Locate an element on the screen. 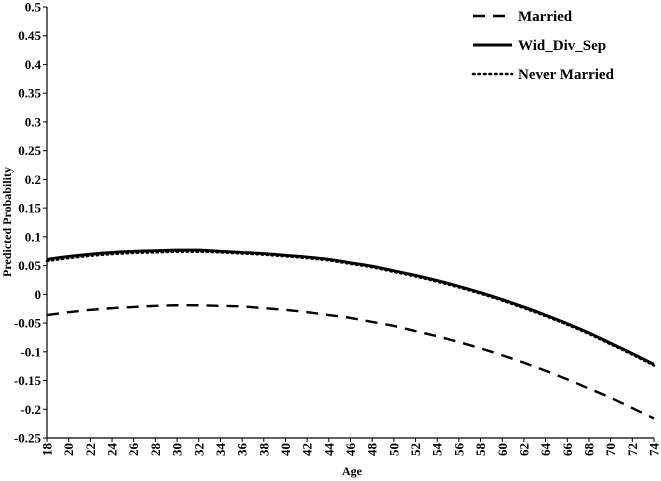 This screenshot has width=661, height=481. y-tick-label: 0.1 is located at coordinates (33, 236).